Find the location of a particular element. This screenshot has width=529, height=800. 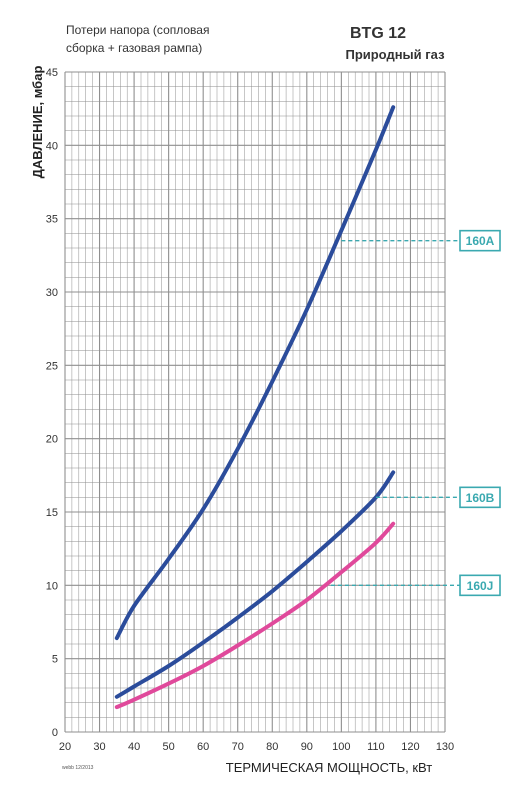

tag-label-160b: 160B is located at coordinates (480, 498).